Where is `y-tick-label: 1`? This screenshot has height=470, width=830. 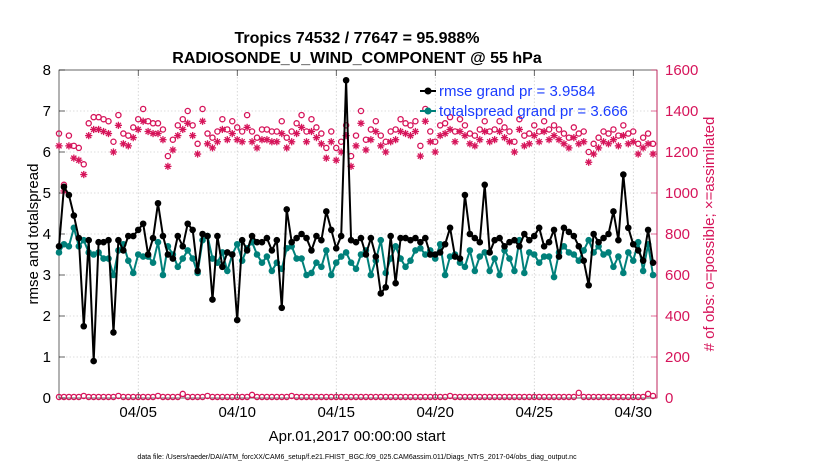
y-tick-label: 1 is located at coordinates (47, 357).